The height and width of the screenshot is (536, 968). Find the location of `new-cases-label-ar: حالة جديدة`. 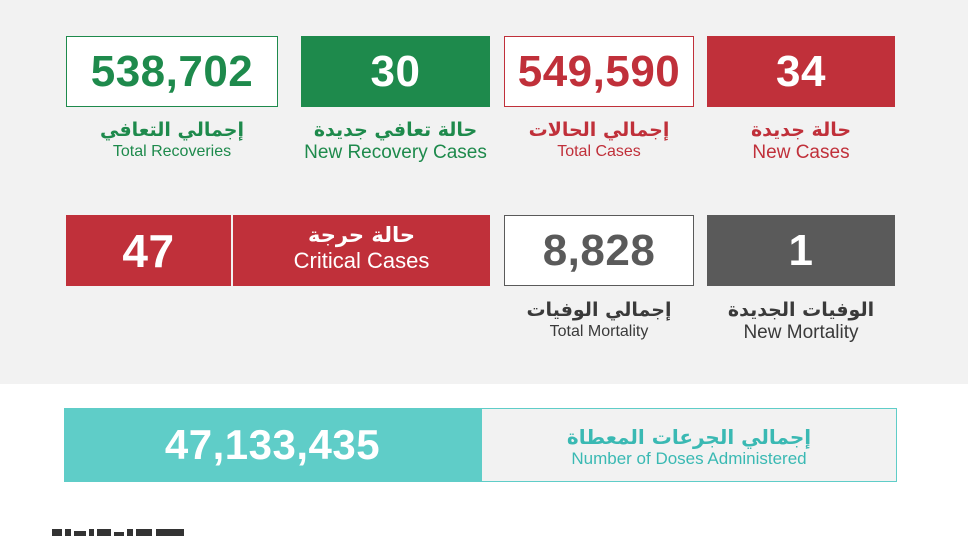

new-cases-label-ar: حالة جديدة is located at coordinates (801, 130).